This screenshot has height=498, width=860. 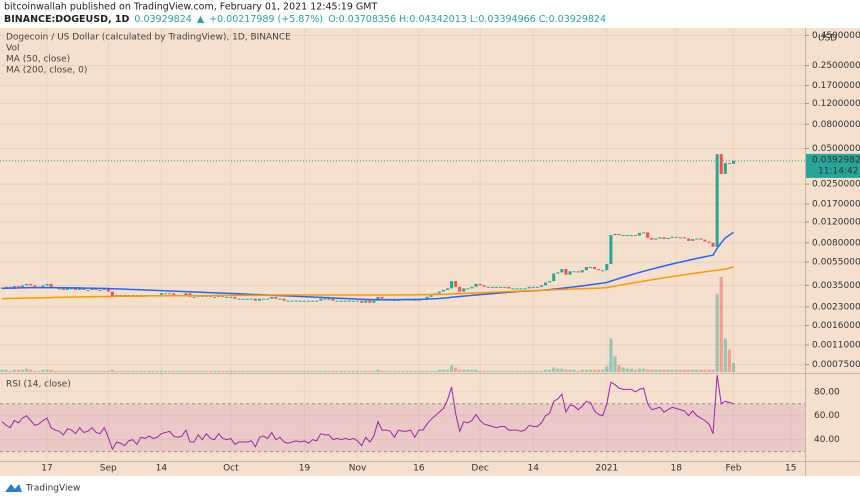 What do you see at coordinates (606, 469) in the screenshot?
I see `x-tick-label: 2021` at bounding box center [606, 469].